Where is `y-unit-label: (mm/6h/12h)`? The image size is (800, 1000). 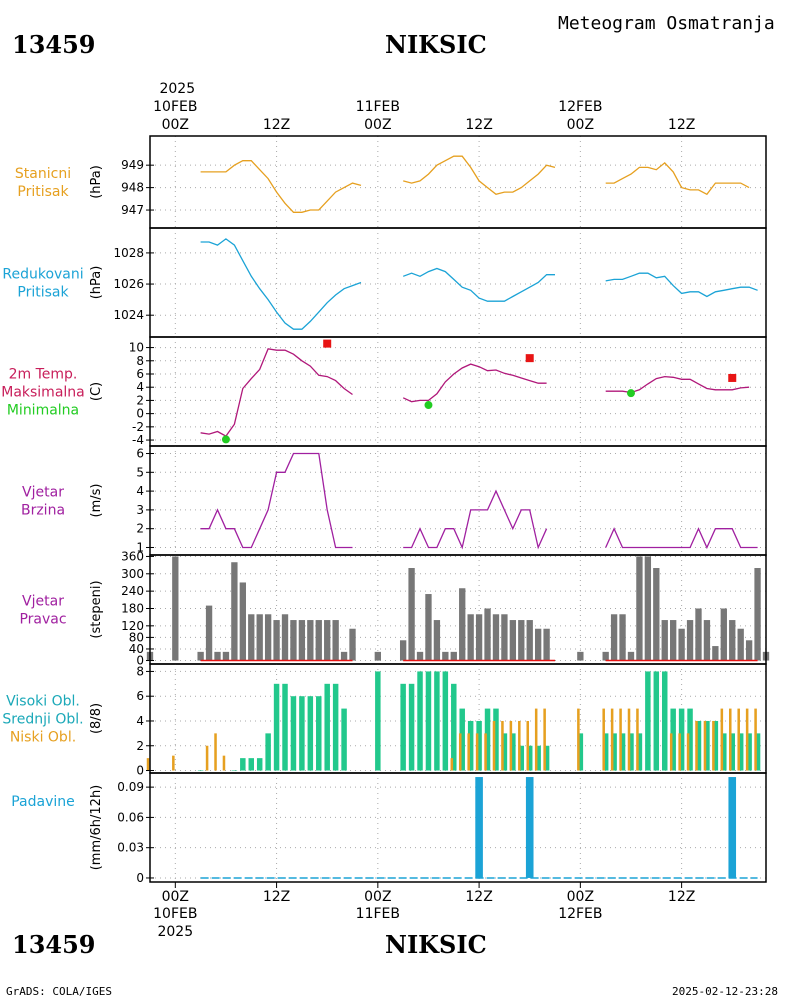
y-unit-label: (mm/6h/12h) is located at coordinates (96, 828).